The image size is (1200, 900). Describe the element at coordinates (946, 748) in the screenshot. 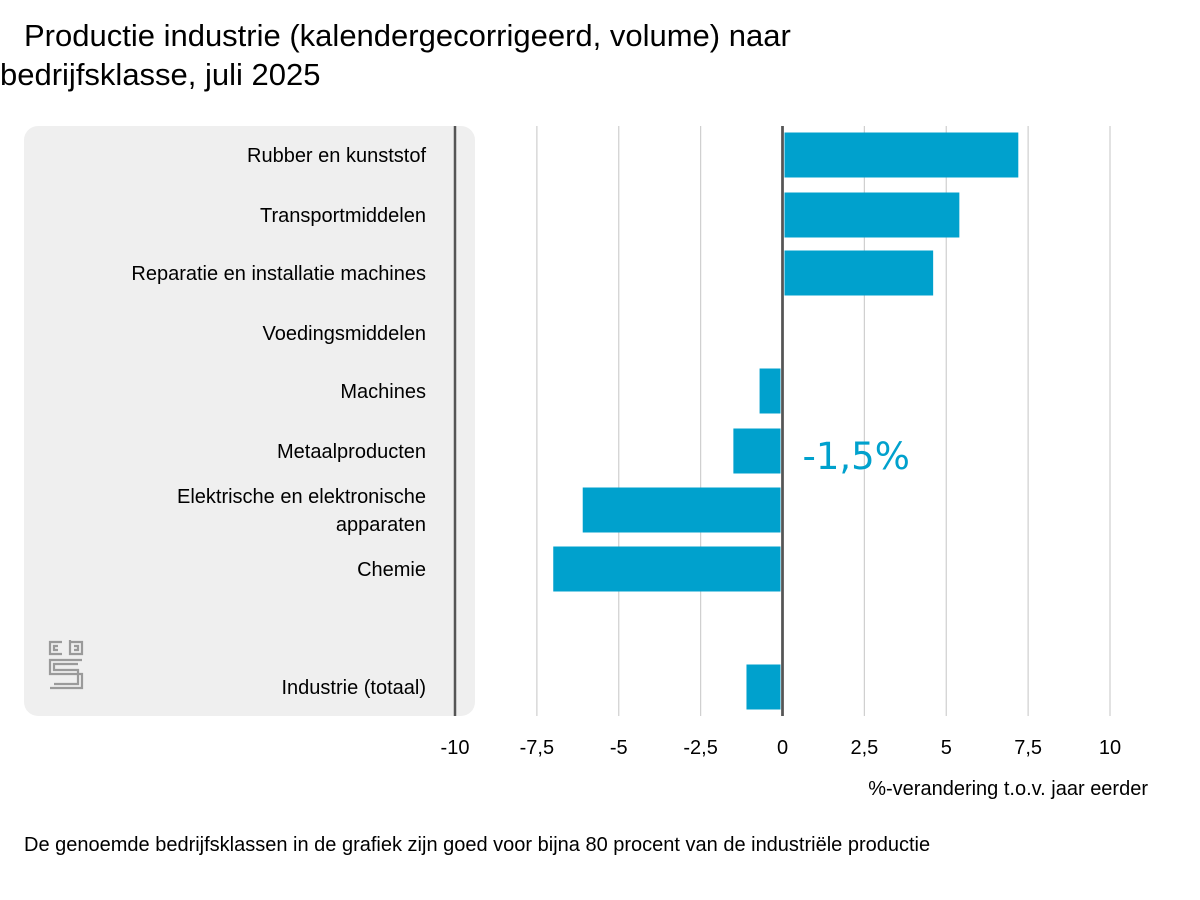

I see `x-tick-label: 5` at that location.